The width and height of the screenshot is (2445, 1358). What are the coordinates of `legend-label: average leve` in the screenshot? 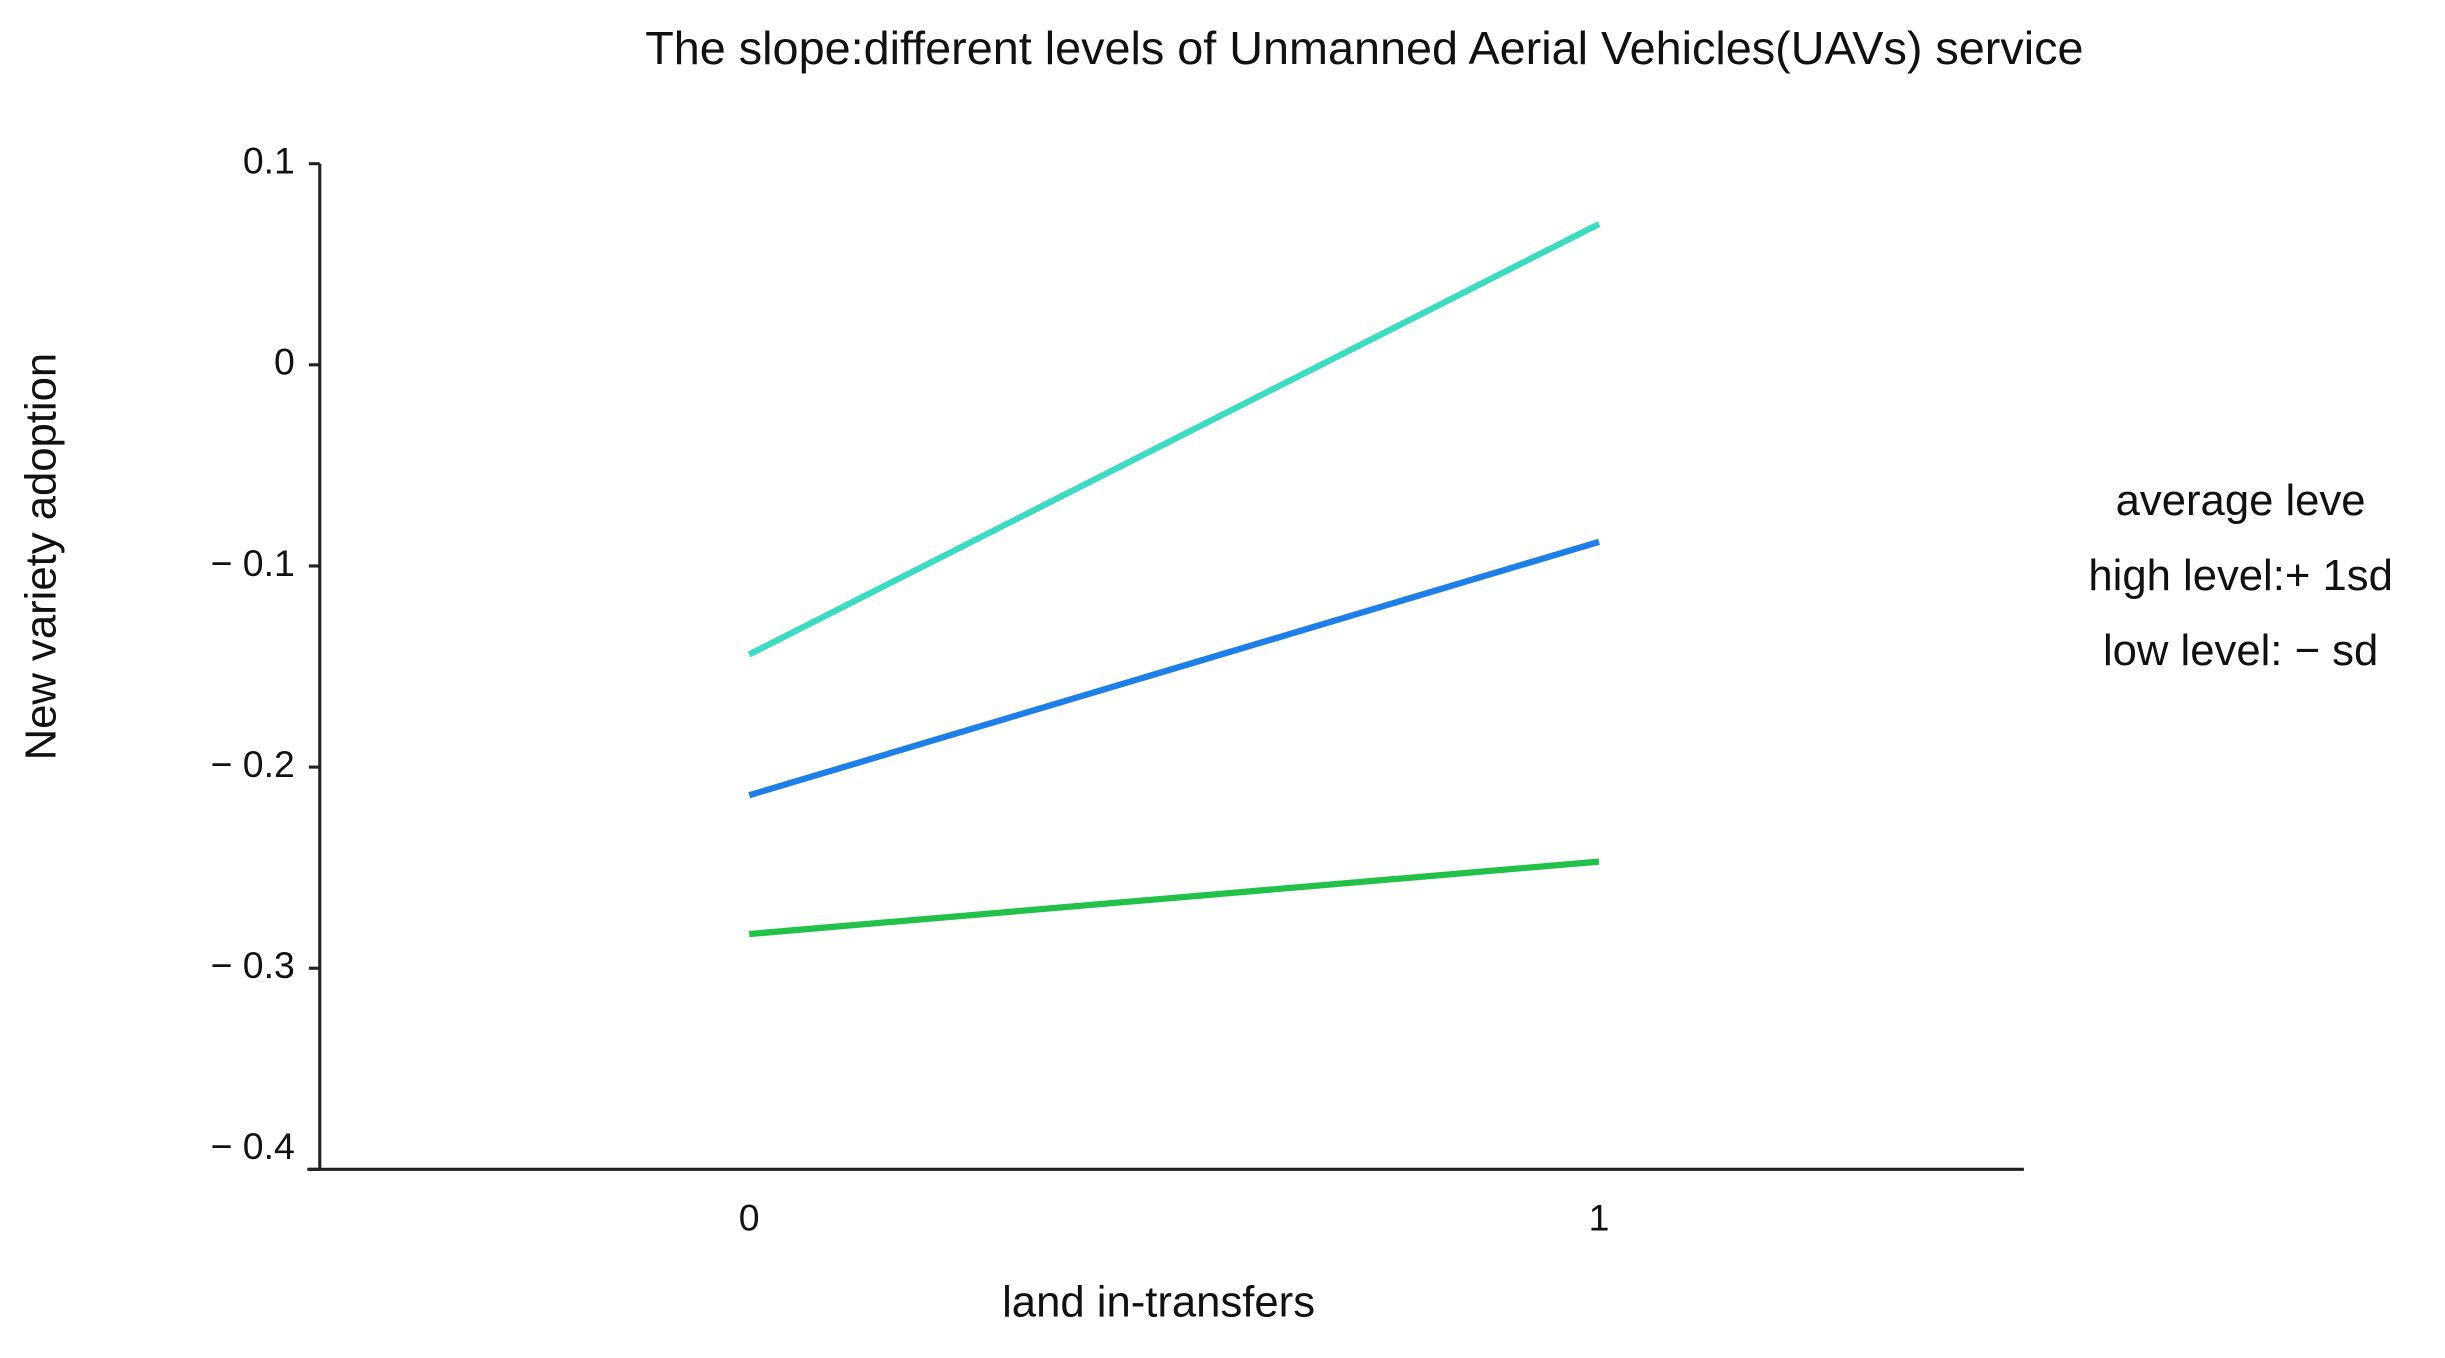 It's located at (2241, 500).